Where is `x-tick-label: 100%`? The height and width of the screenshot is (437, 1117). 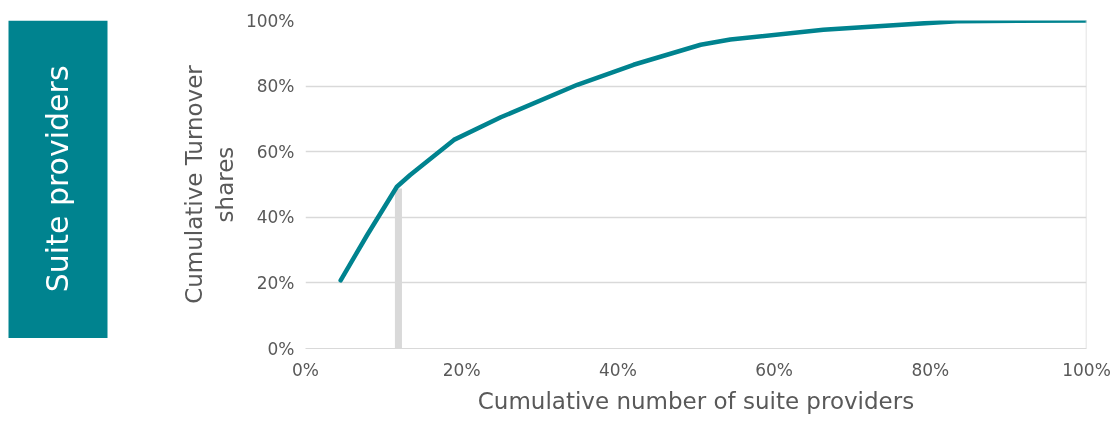 x-tick-label: 100% is located at coordinates (1086, 369).